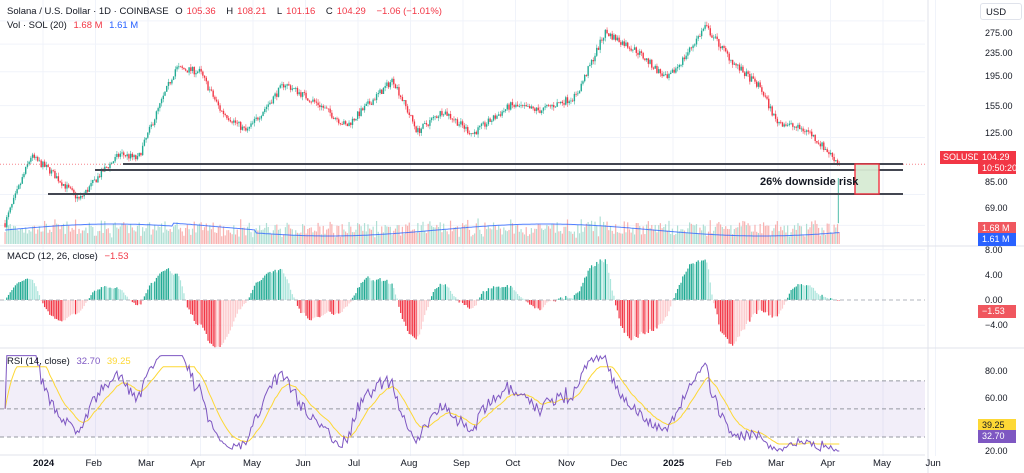 The width and height of the screenshot is (1024, 473). Describe the element at coordinates (354, 463) in the screenshot. I see `time-label: Jul` at that location.